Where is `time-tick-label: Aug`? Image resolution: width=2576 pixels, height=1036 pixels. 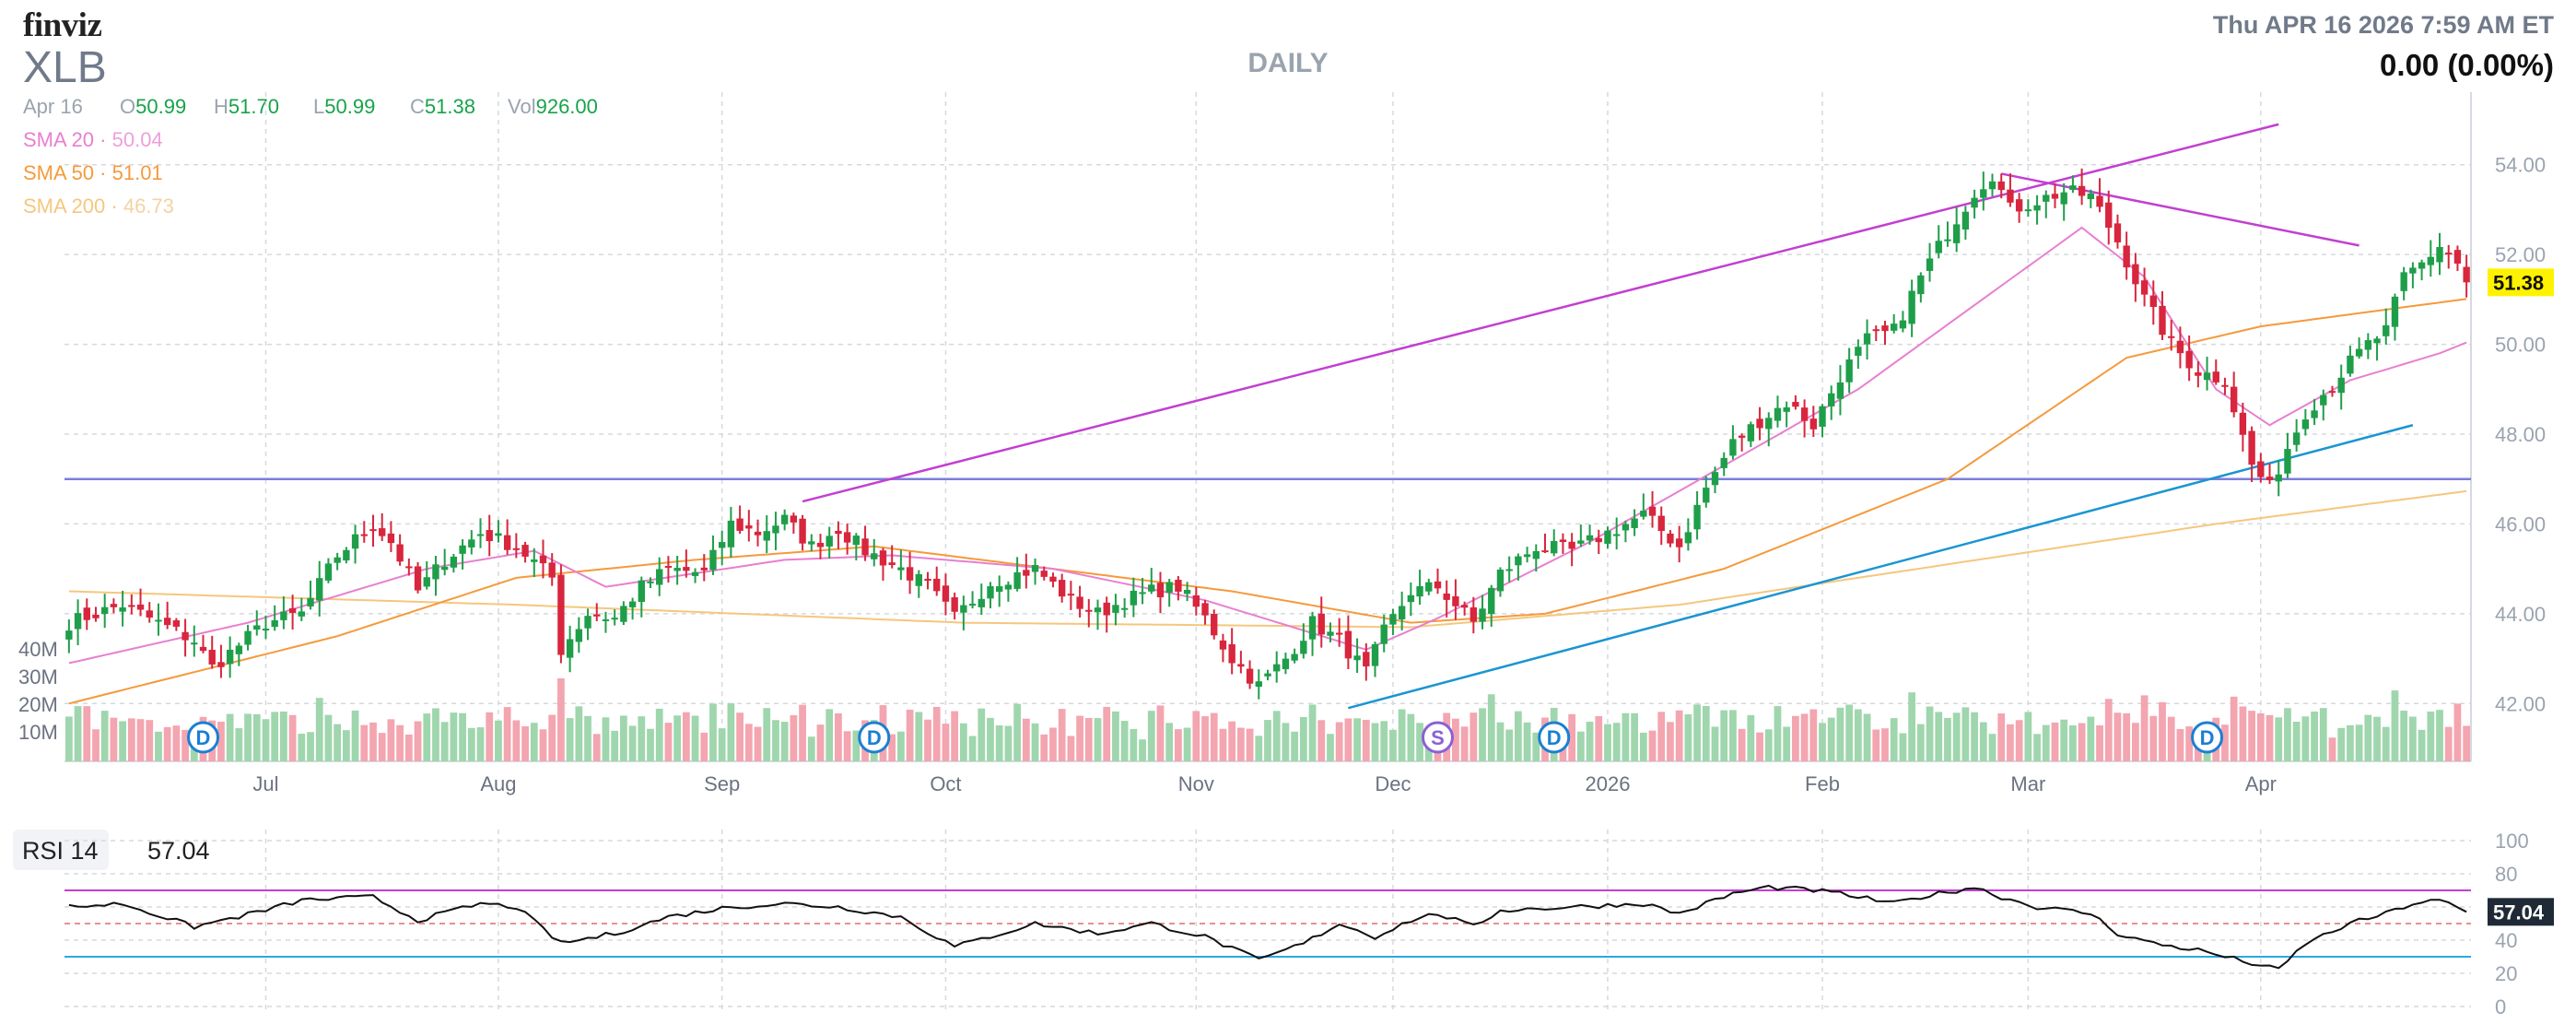 time-tick-label: Aug is located at coordinates (498, 784).